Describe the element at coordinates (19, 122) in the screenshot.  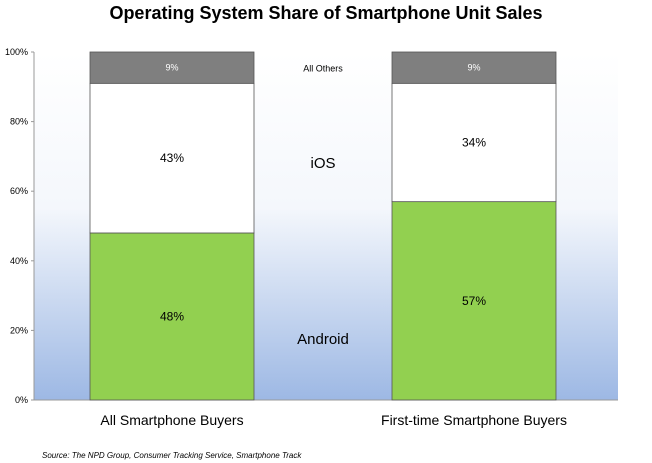
I see `y-tick-label: 80%` at that location.